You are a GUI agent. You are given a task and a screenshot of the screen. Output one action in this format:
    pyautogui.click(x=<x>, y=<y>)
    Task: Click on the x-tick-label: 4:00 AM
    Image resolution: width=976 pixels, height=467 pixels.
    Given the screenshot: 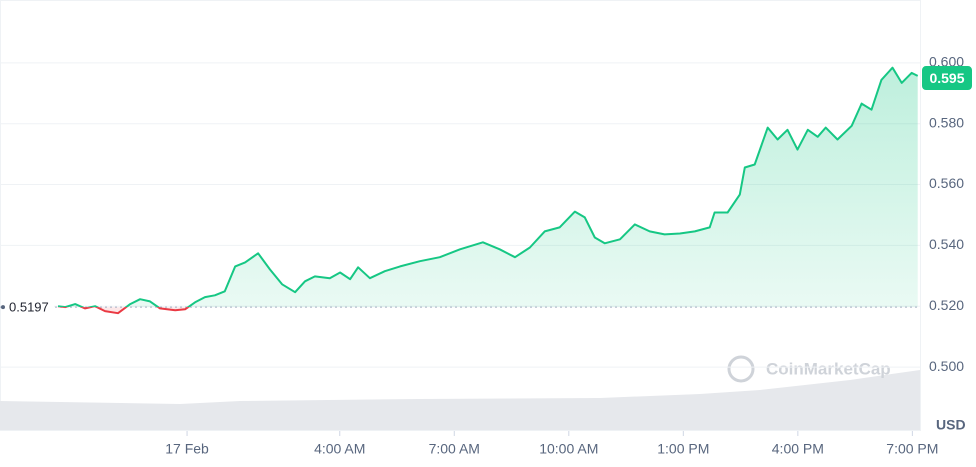 What is the action you would take?
    pyautogui.click(x=339, y=449)
    